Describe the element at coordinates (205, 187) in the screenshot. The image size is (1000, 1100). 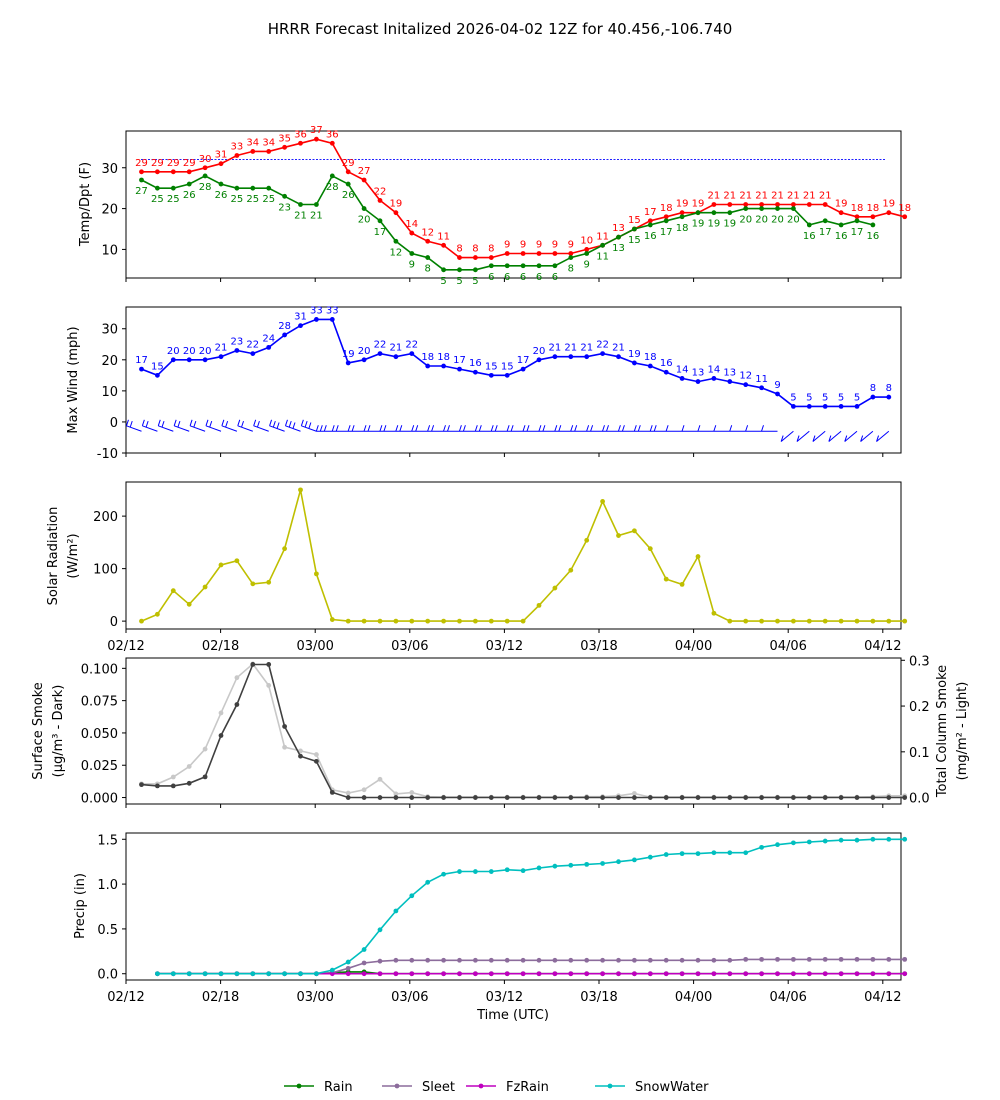
I see `dewpoint-data-label: 28` at that location.